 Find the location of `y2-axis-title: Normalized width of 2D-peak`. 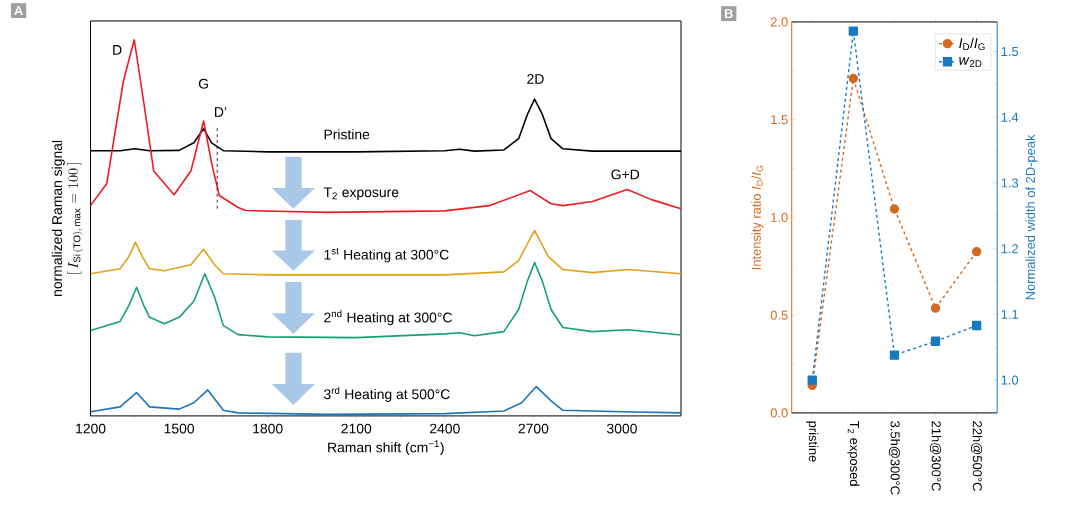

y2-axis-title: Normalized width of 2D-peak is located at coordinates (1031, 217).